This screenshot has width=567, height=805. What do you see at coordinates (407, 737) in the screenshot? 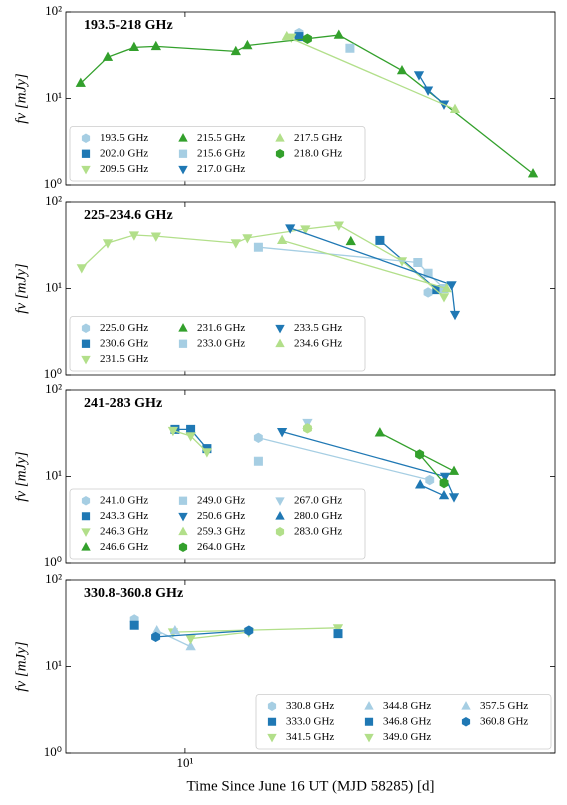
I see `legend-label: 349.0 GHz` at bounding box center [407, 737].